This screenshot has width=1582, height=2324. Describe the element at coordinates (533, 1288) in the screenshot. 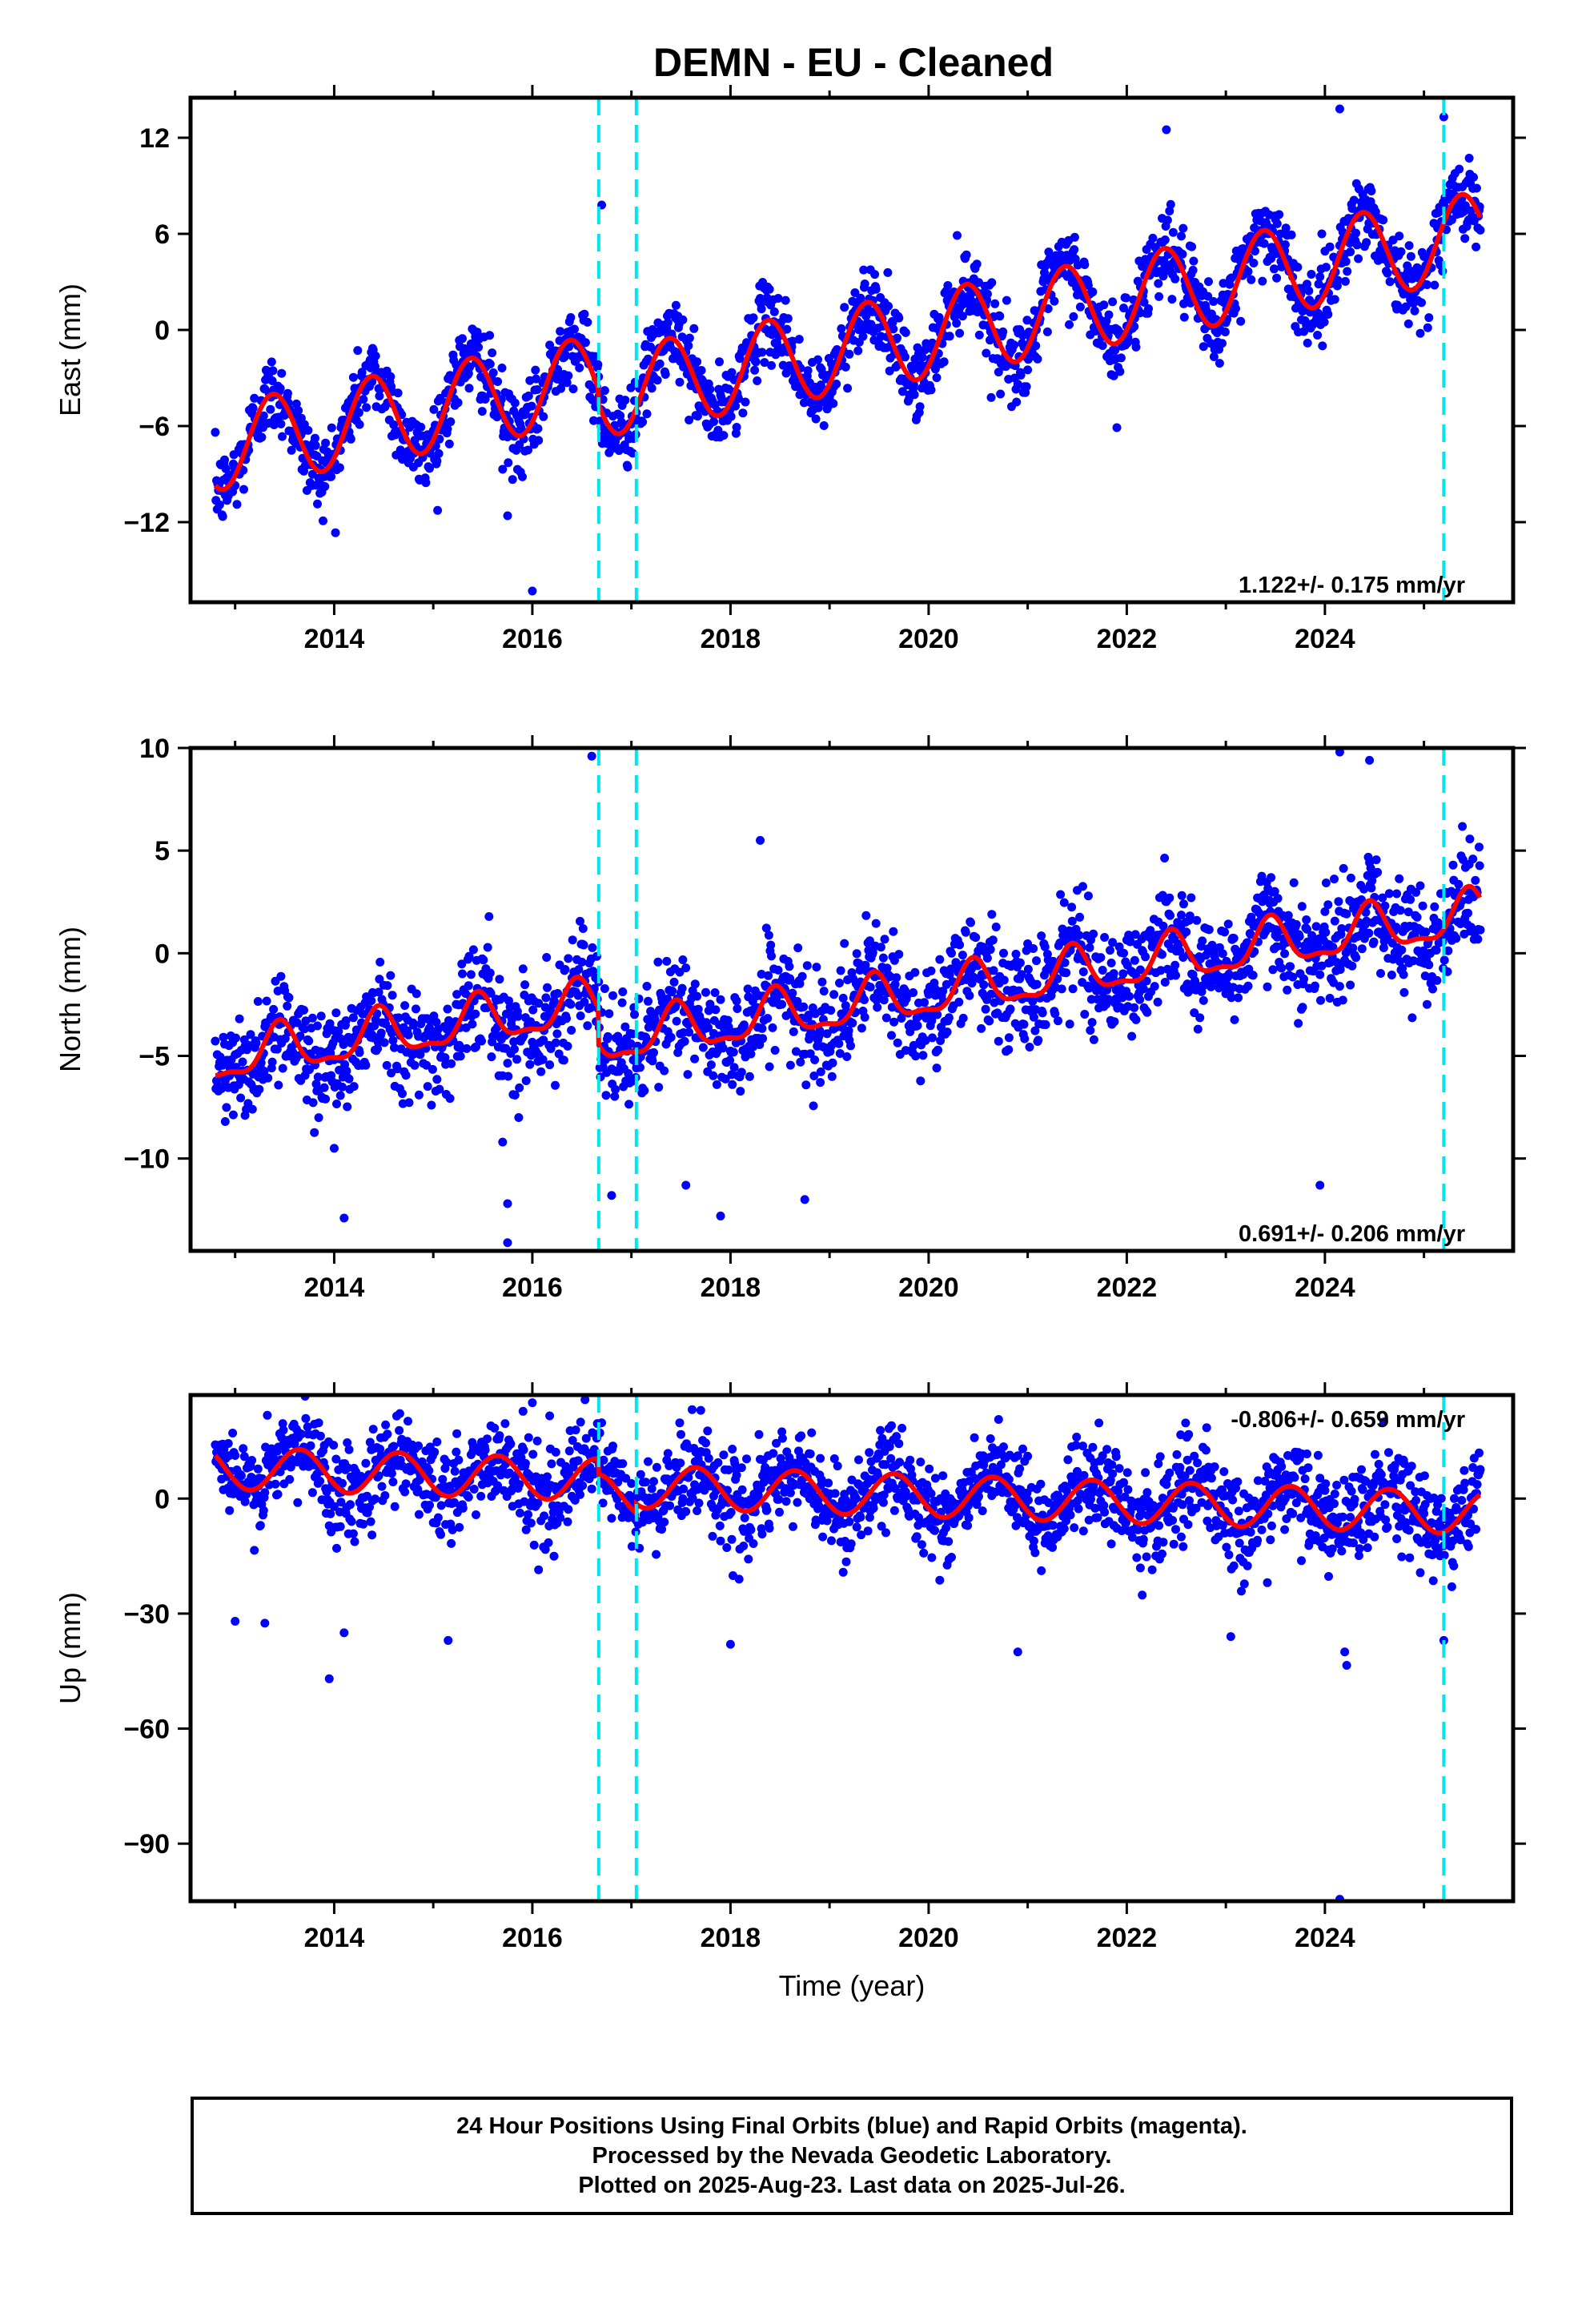

I see `north-x-tick-label: 2016` at that location.